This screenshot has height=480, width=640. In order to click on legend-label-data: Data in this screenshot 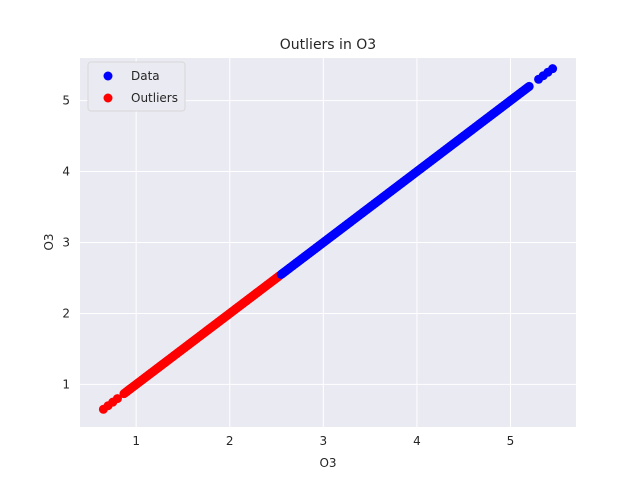, I will do `click(145, 76)`.